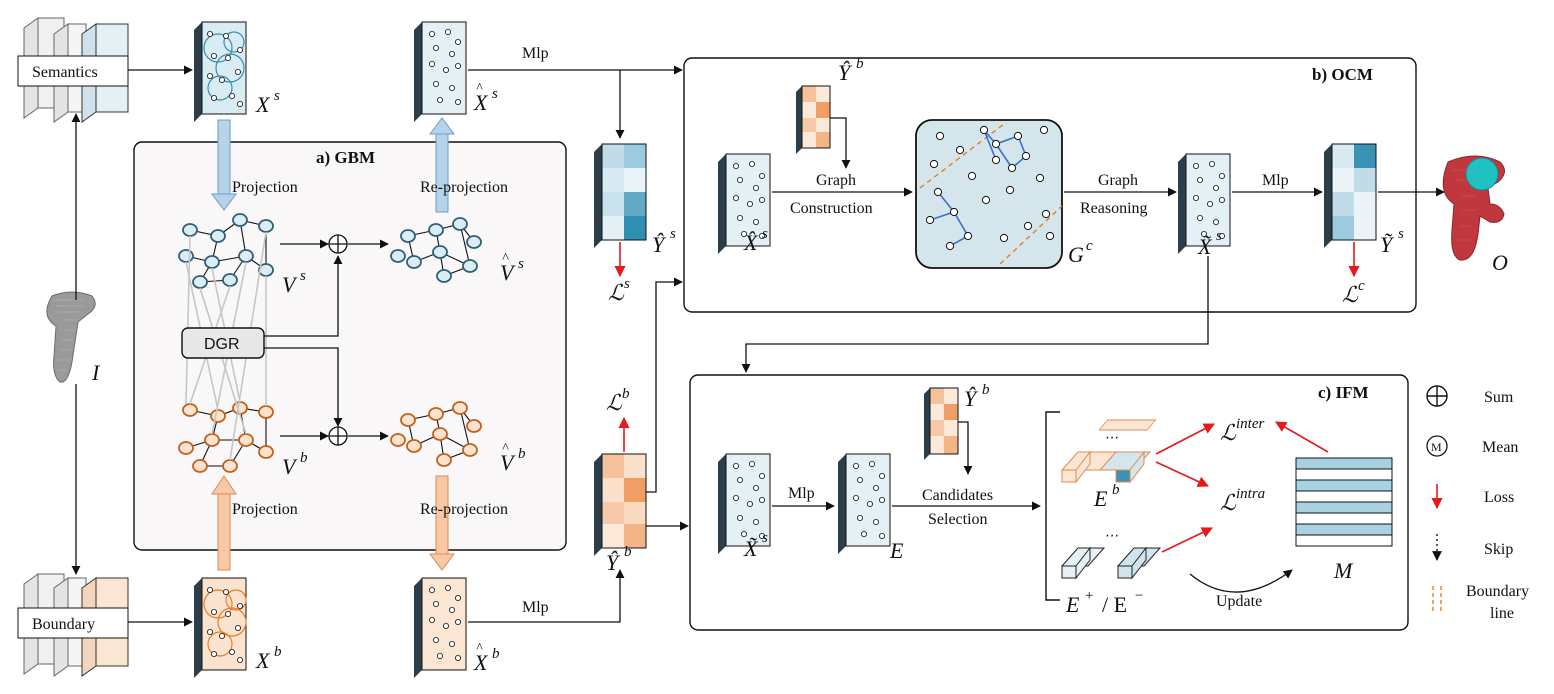  Describe the element at coordinates (957, 495) in the screenshot. I see `candidates-label: Candidates` at that location.